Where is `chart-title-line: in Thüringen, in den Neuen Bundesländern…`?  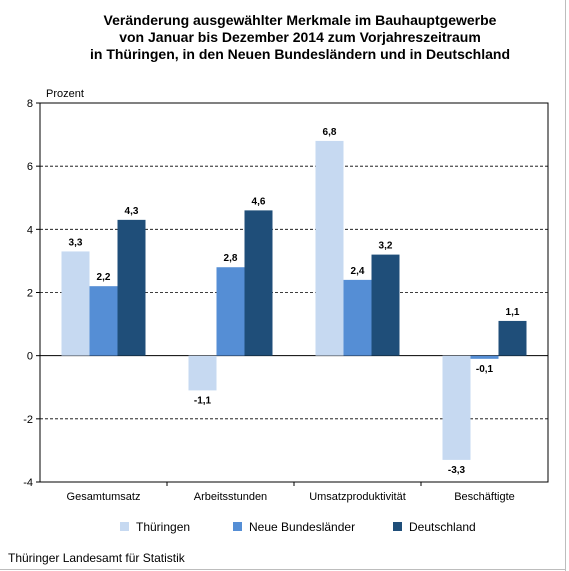
chart-title-line: in Thüringen, in den Neuen Bundesländern… is located at coordinates (299, 54).